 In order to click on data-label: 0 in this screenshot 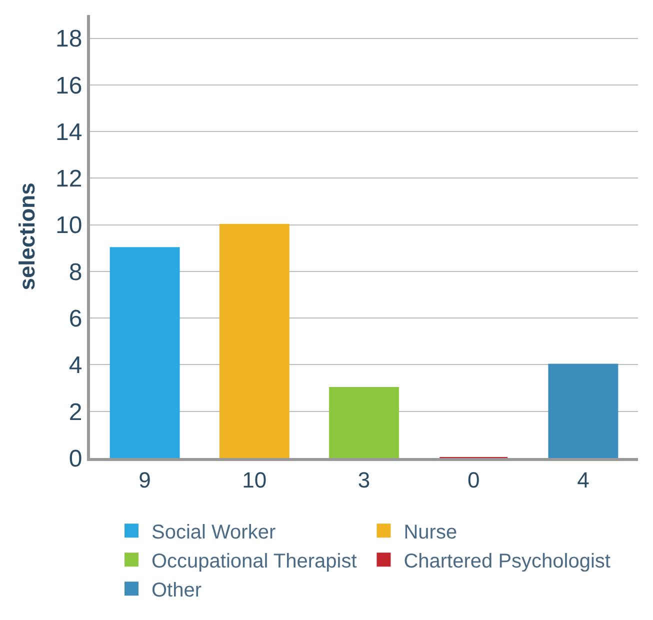, I will do `click(473, 479)`.